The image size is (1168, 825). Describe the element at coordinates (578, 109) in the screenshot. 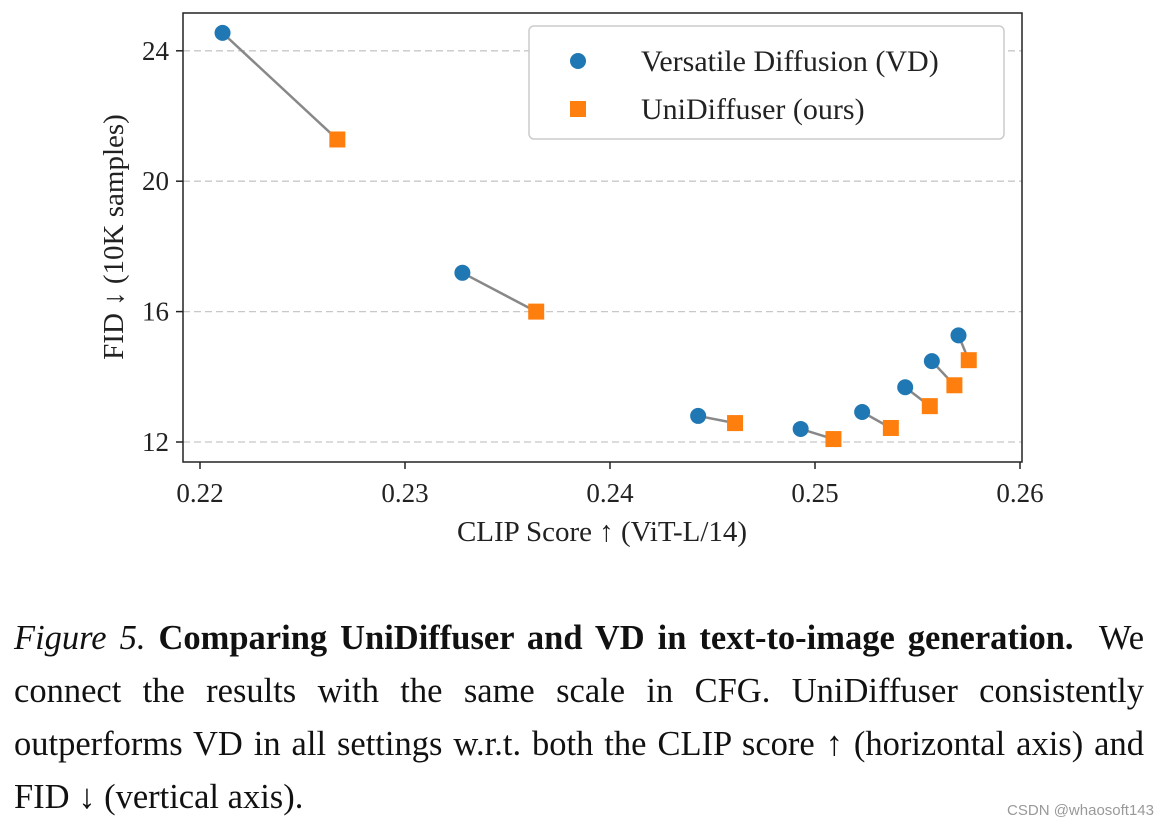

I see `legend-marker-unidiffuser` at that location.